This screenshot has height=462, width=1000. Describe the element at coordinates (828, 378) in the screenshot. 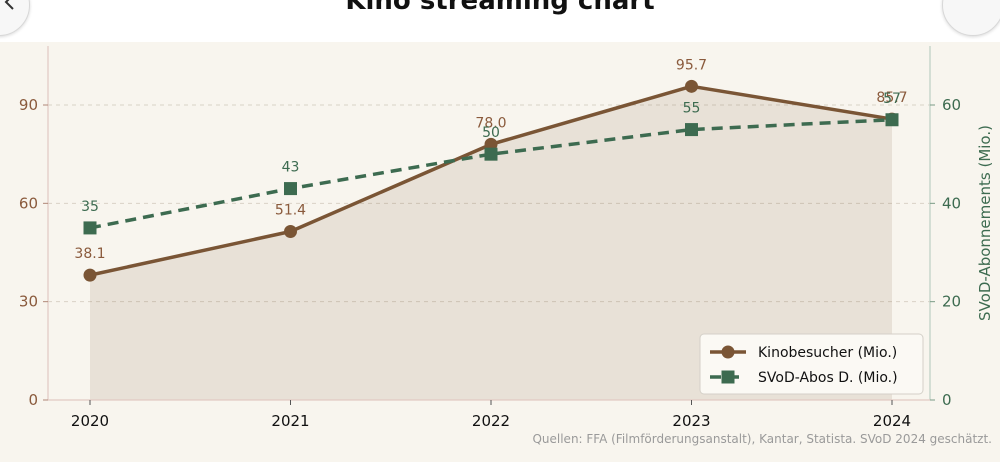

I see `legend-label-svod: SVoD-Abos D. (Mio.)` at that location.